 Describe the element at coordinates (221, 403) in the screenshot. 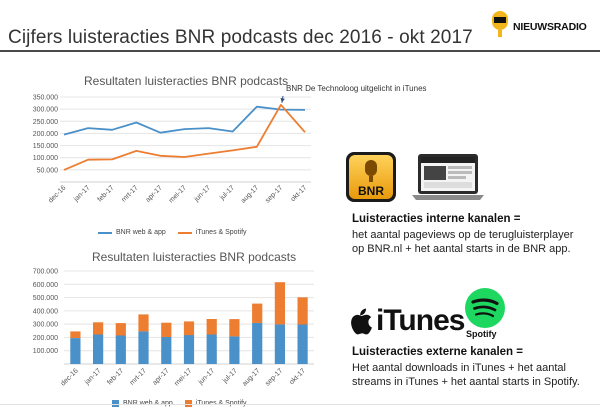

I see `bar-legend-label-itunes: iTunes & Spotify` at that location.